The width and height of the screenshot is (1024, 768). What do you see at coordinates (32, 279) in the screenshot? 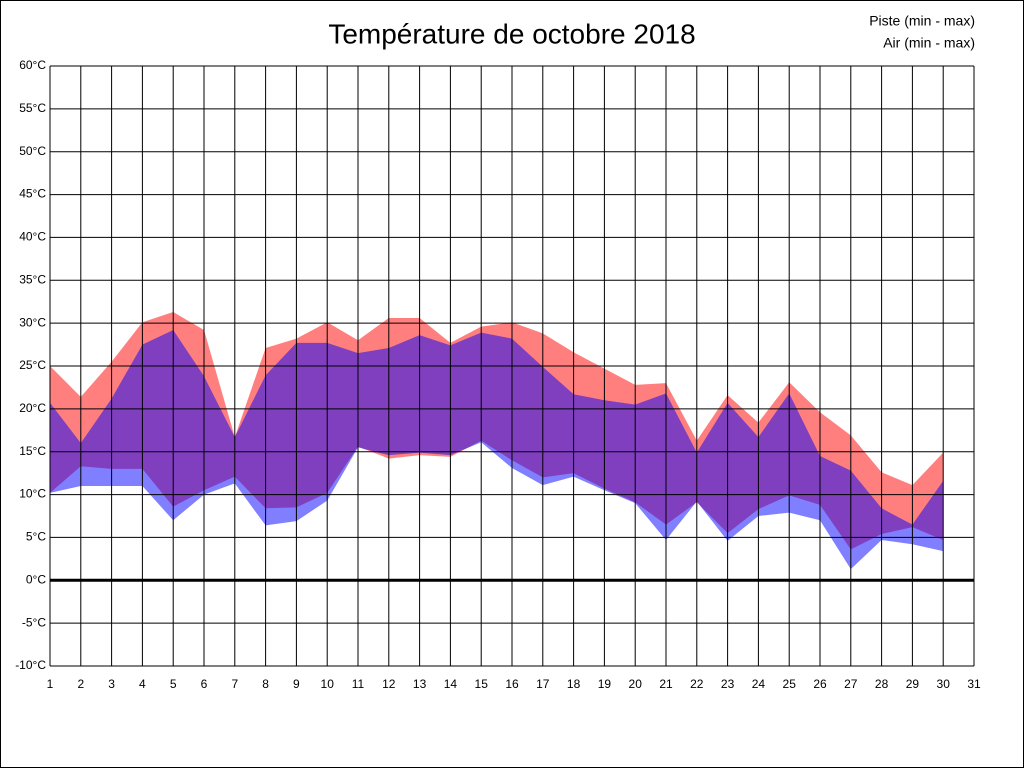
I see `y-tick-label: 35°C` at bounding box center [32, 279].